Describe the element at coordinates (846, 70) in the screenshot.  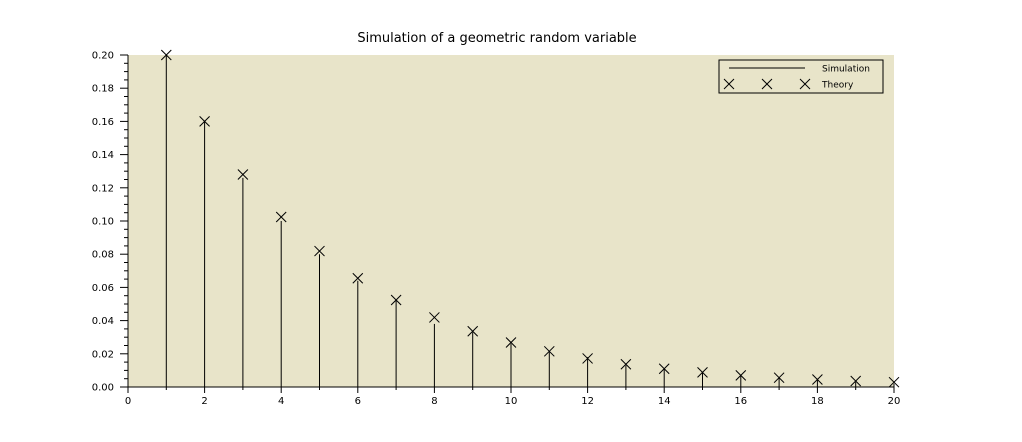
I see `legend-label-simulation: Simulation` at that location.